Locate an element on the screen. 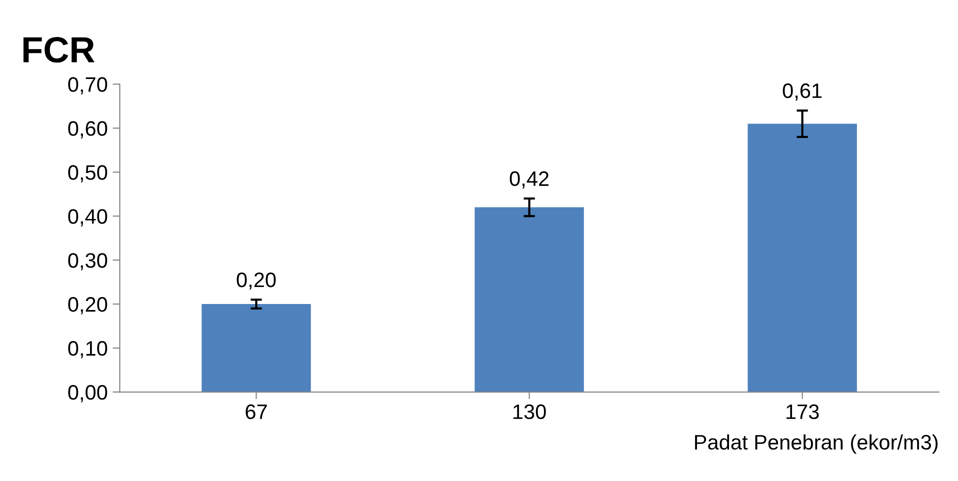 This screenshot has width=958, height=481. y-tick-label: 0,50 is located at coordinates (88, 173).